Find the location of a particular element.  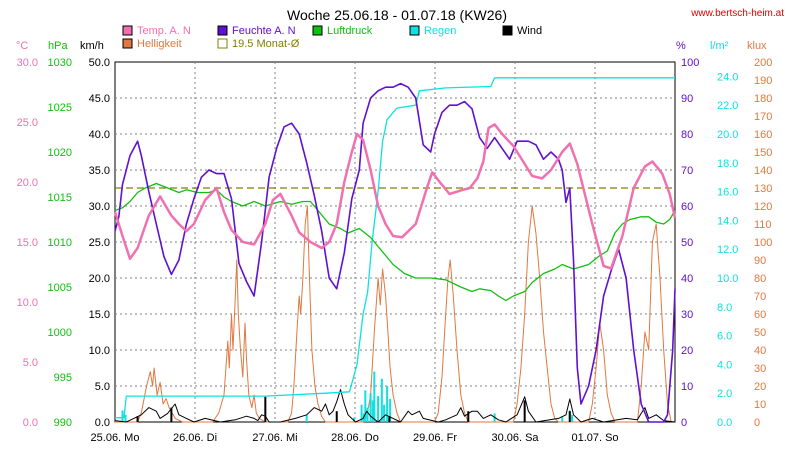

tick-label-humidity: 20 is located at coordinates (687, 351).